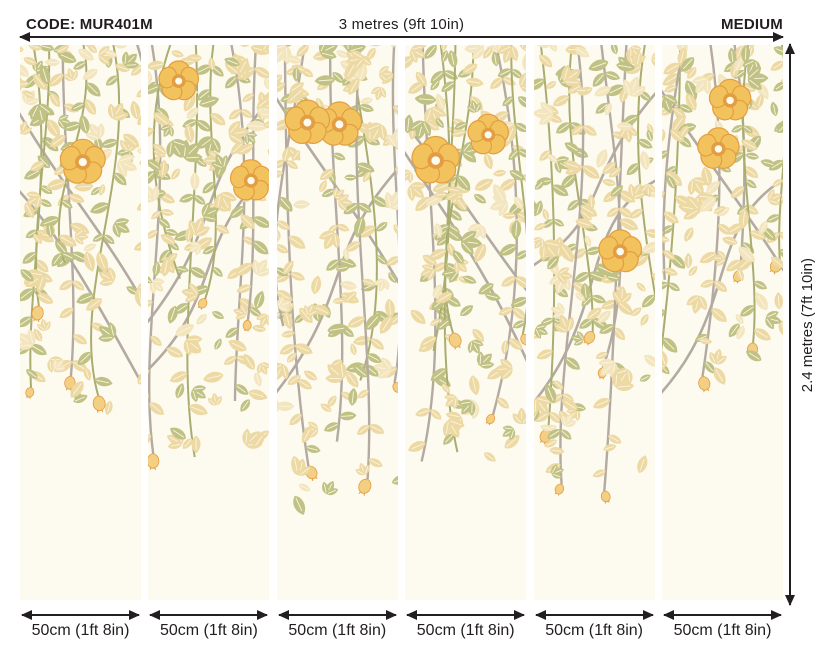  Describe the element at coordinates (465, 630) in the screenshot. I see `panel-width-label-4: 50cm (1ft 8in)` at that location.